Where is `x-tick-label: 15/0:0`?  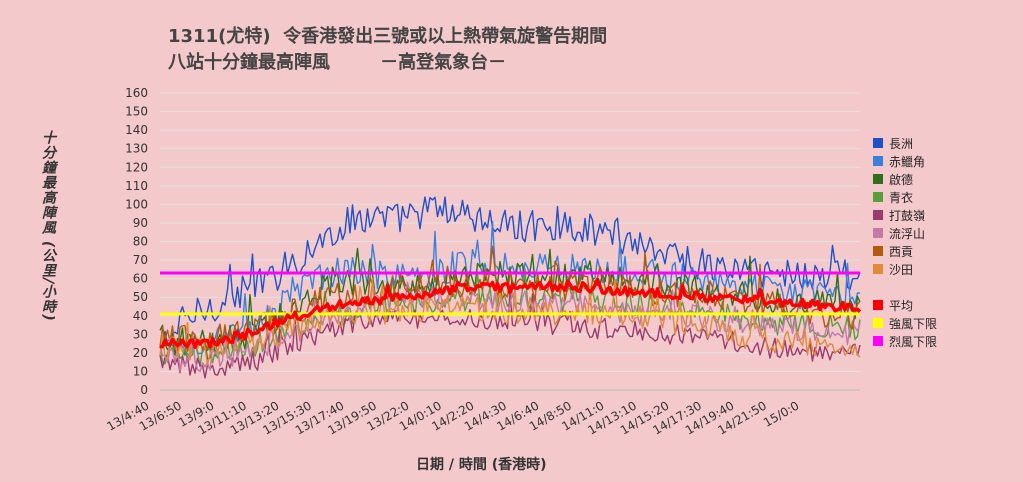 x-tick-label: 15/0:0 is located at coordinates (781, 413).